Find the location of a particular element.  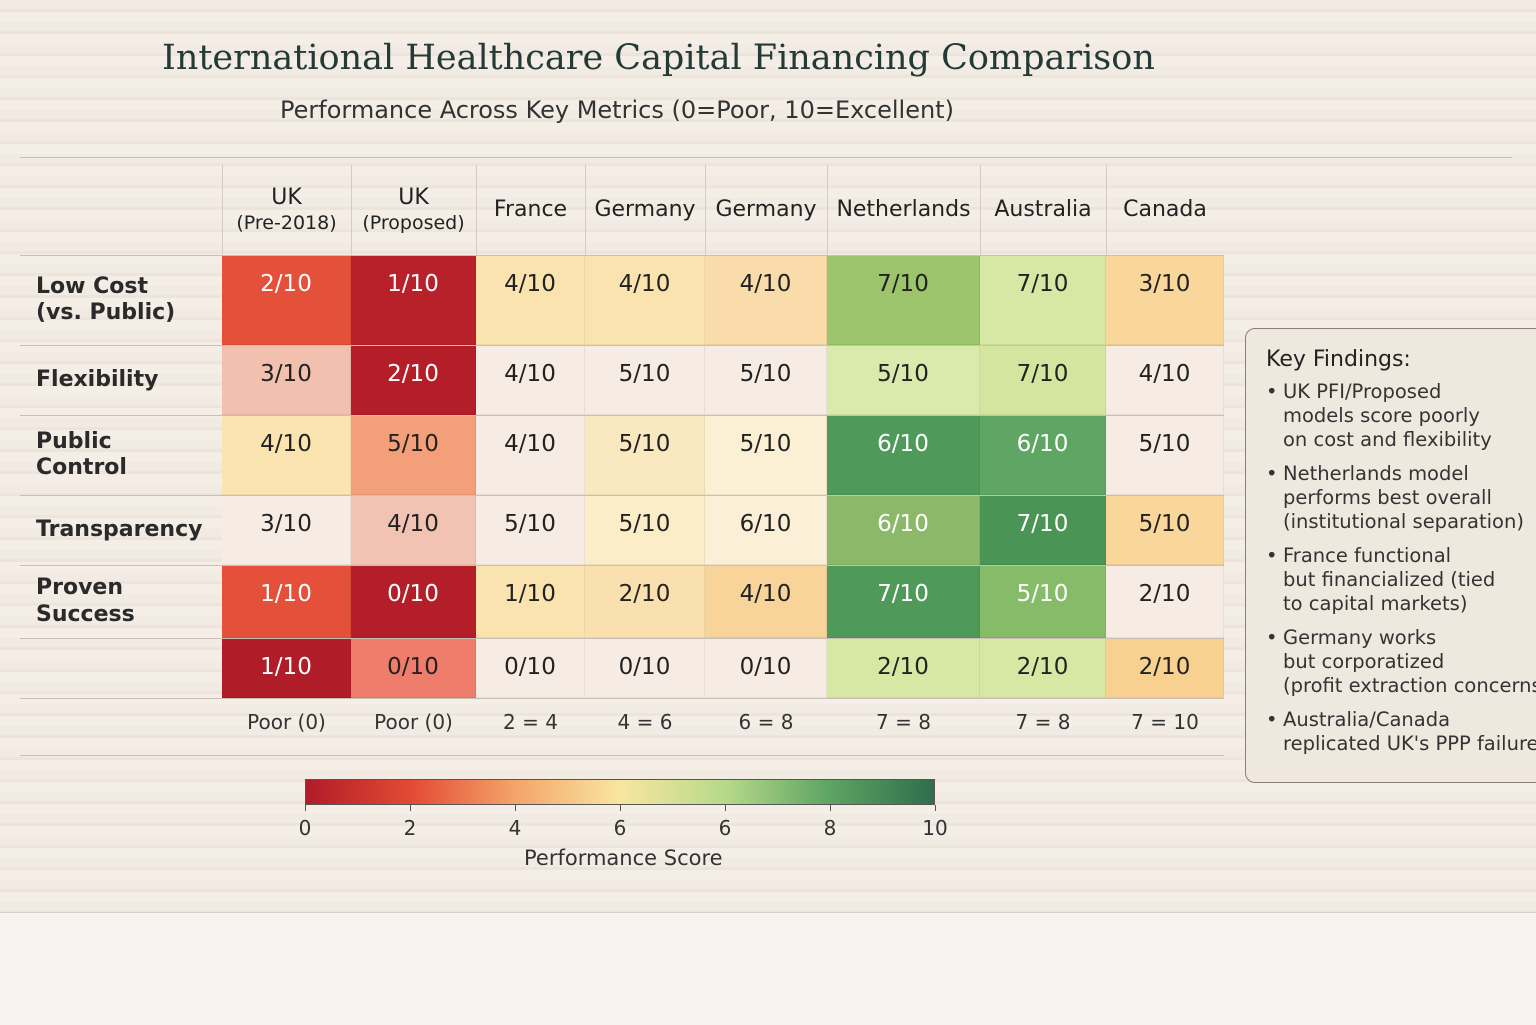

footer-range: 7 = 10 is located at coordinates (1165, 722).